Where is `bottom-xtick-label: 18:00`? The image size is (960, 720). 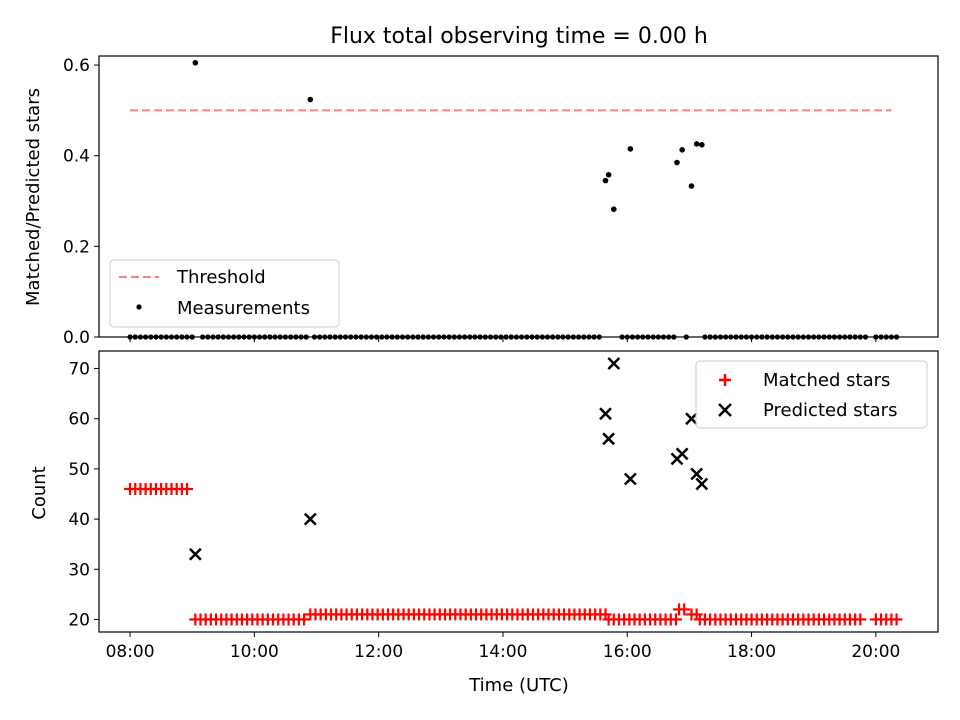
bottom-xtick-label: 18:00 is located at coordinates (751, 652).